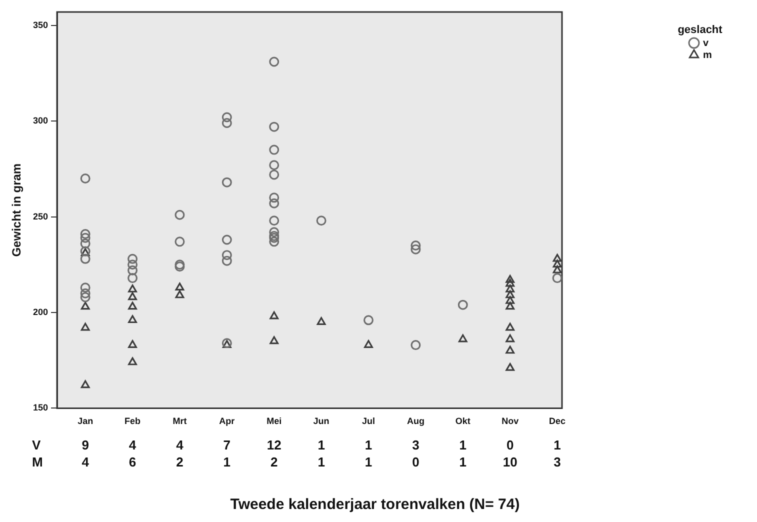 This screenshot has width=757, height=522. Describe the element at coordinates (510, 421) in the screenshot. I see `x-tick-label: Nov` at that location.